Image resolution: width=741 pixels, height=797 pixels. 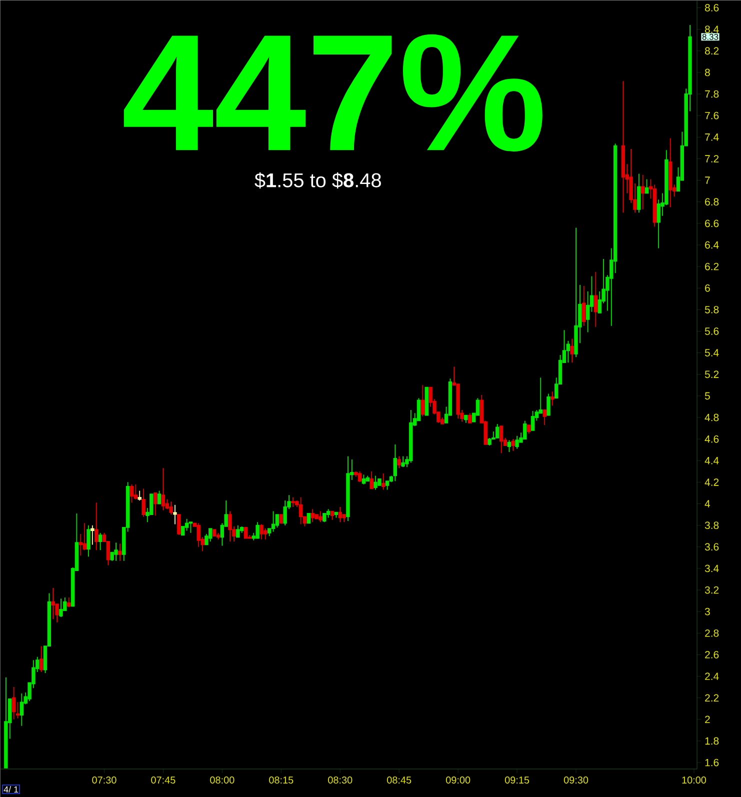 What do you see at coordinates (712, 633) in the screenshot?
I see `y-tick-label: 2.8` at bounding box center [712, 633].